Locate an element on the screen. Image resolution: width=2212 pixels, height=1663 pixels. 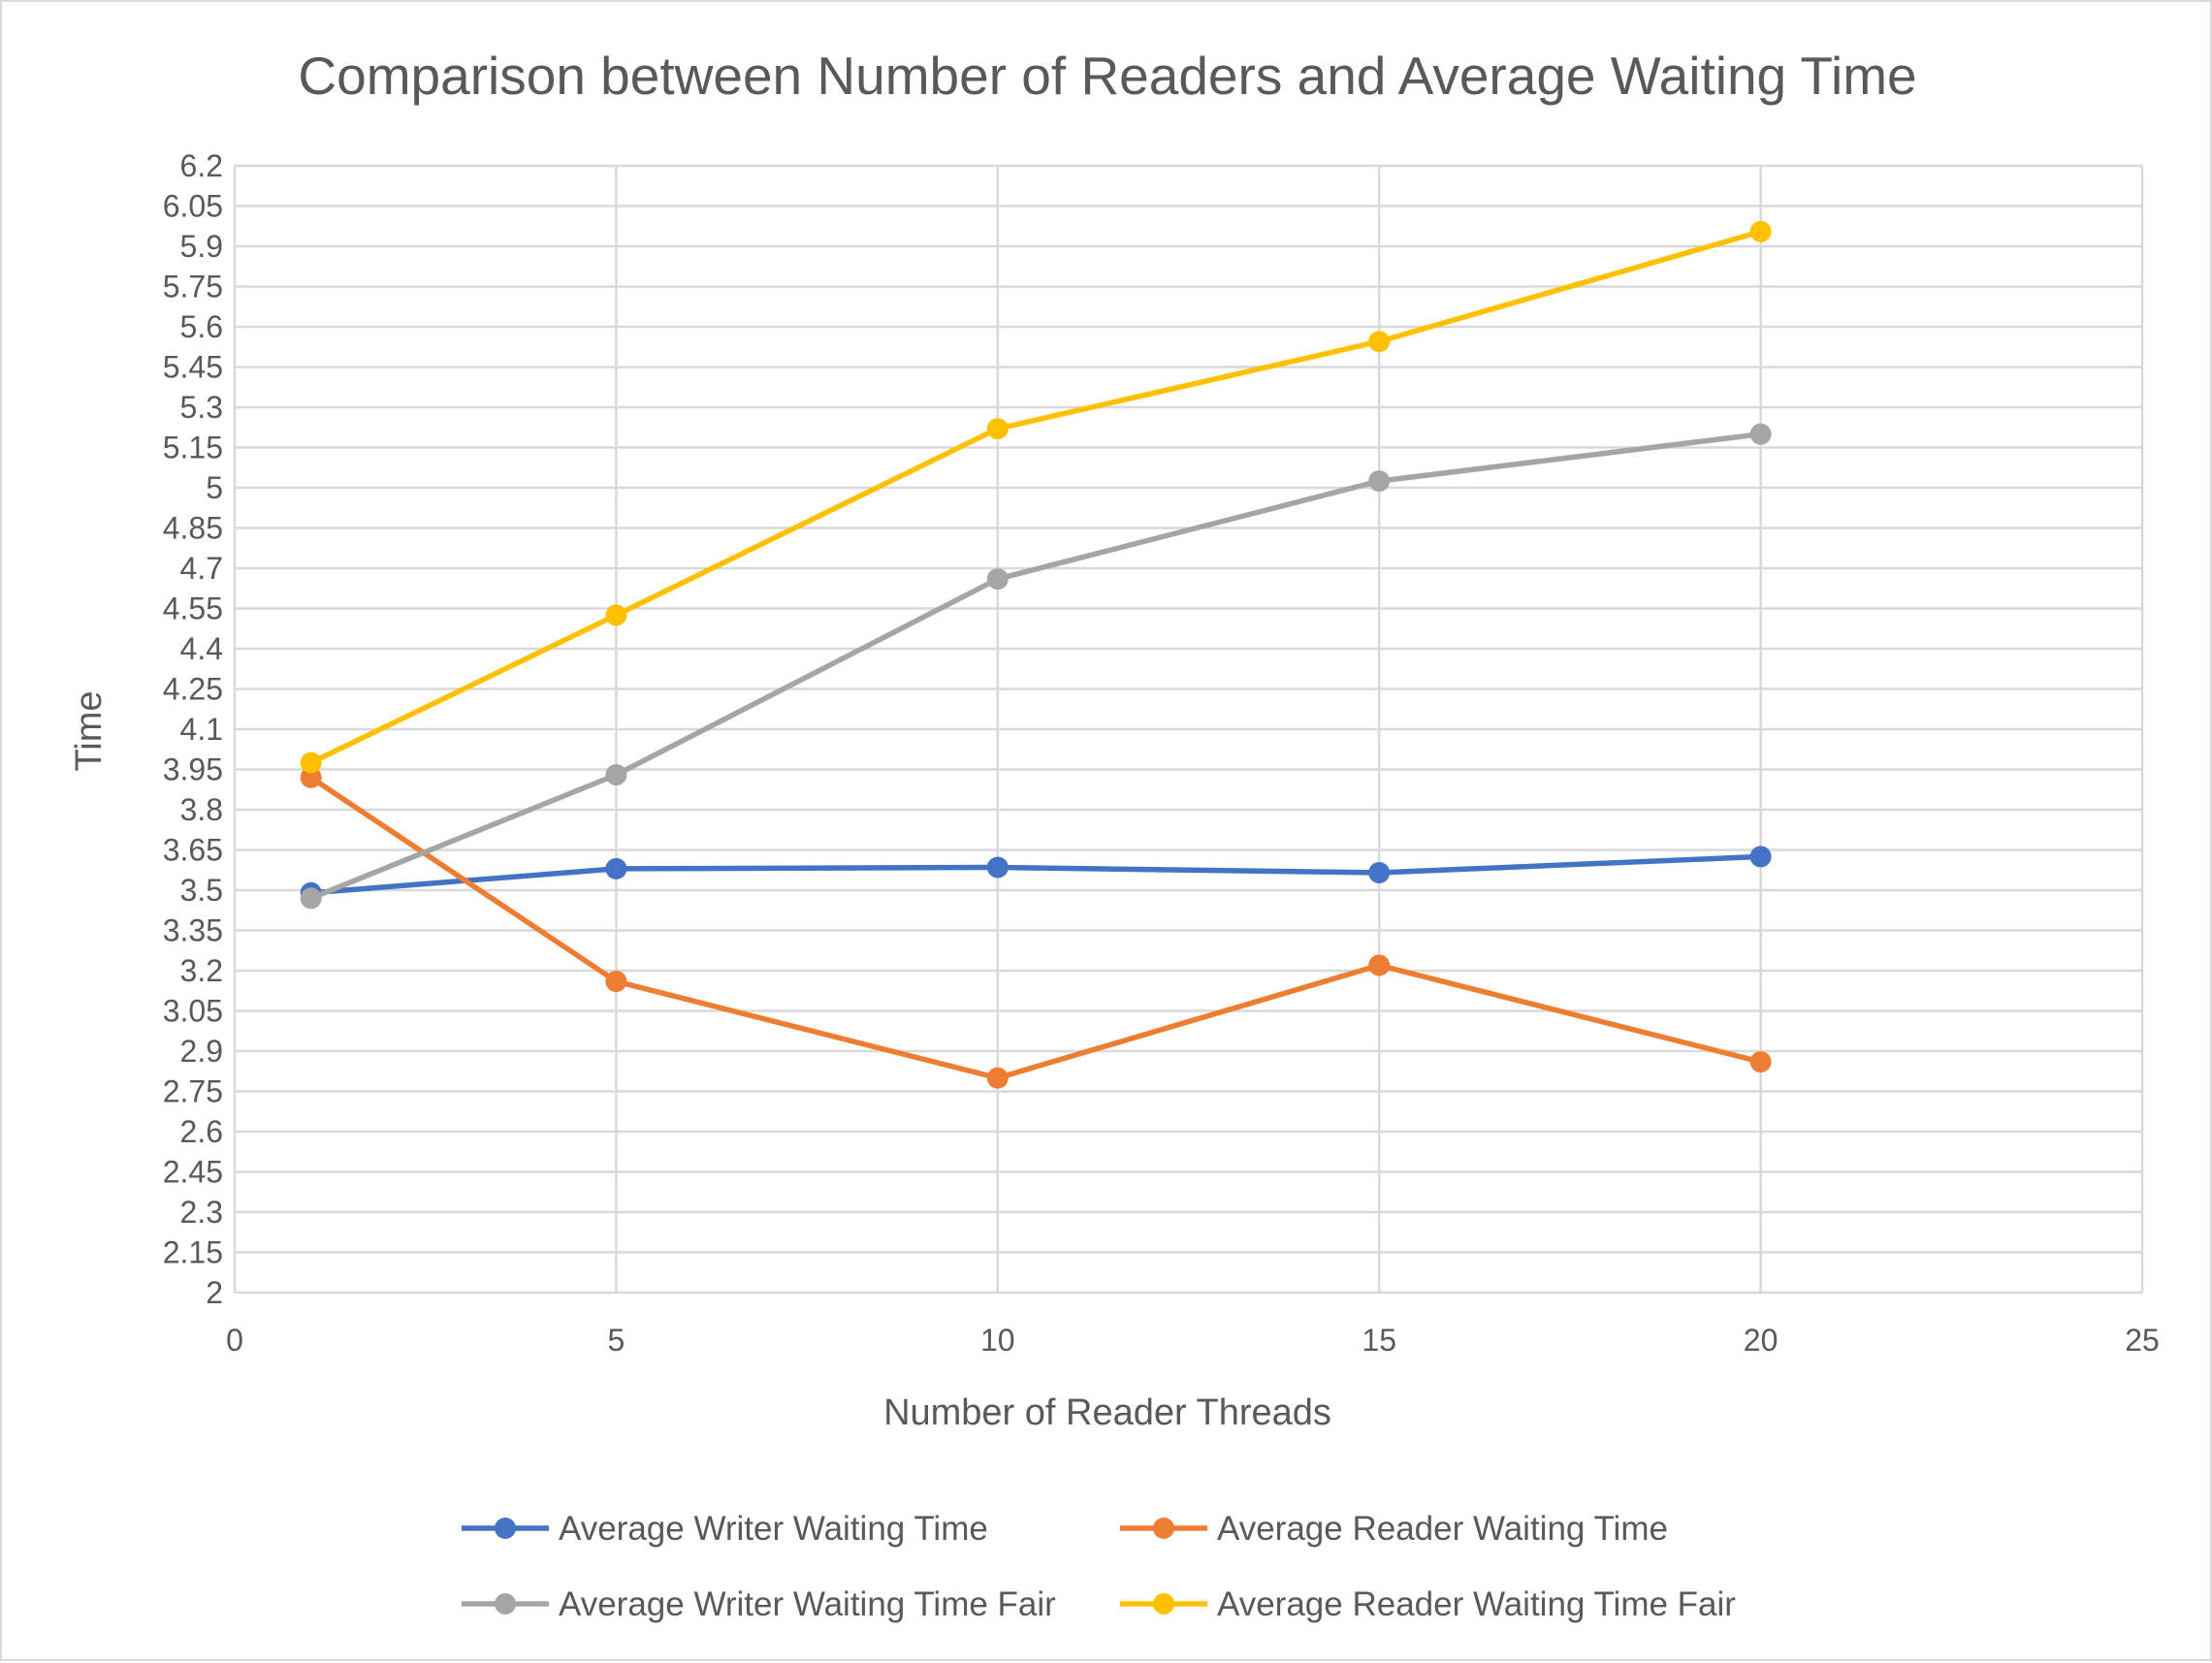
y-tick-label: 5 is located at coordinates (214, 488).